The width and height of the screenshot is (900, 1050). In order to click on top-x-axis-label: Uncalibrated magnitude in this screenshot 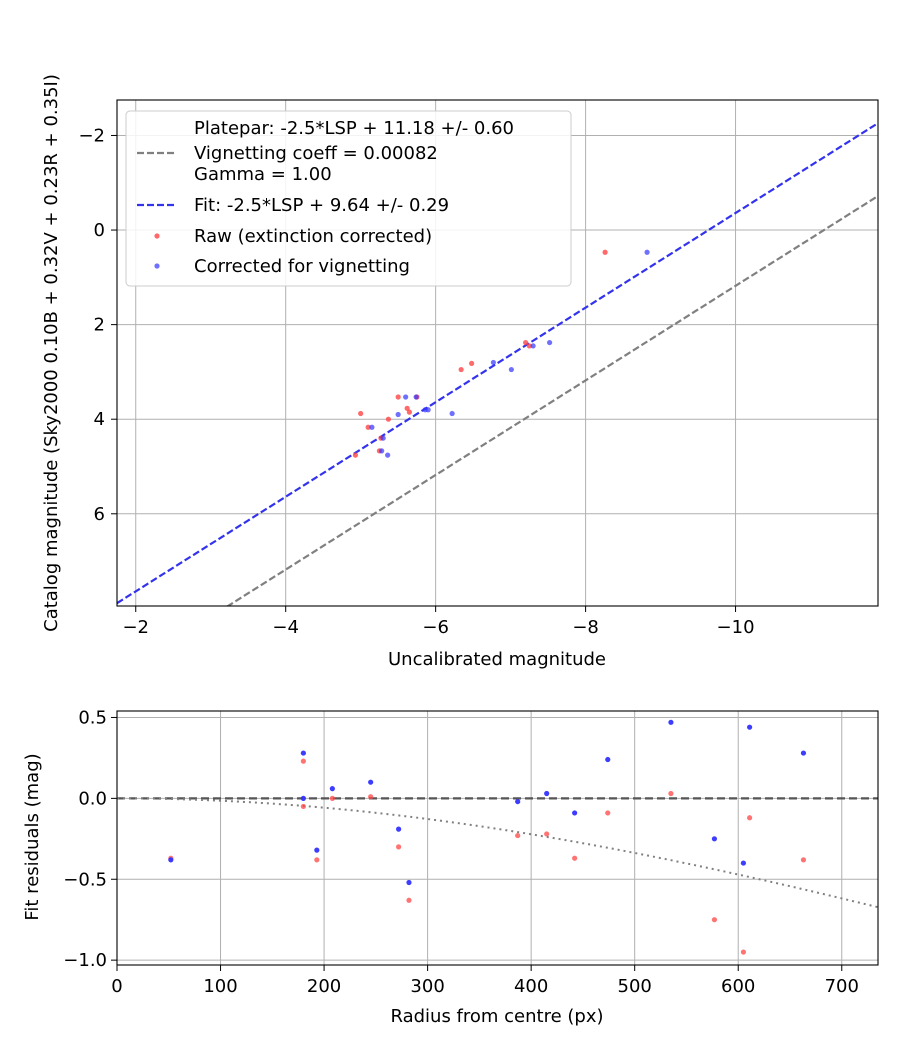, I will do `click(497, 659)`.